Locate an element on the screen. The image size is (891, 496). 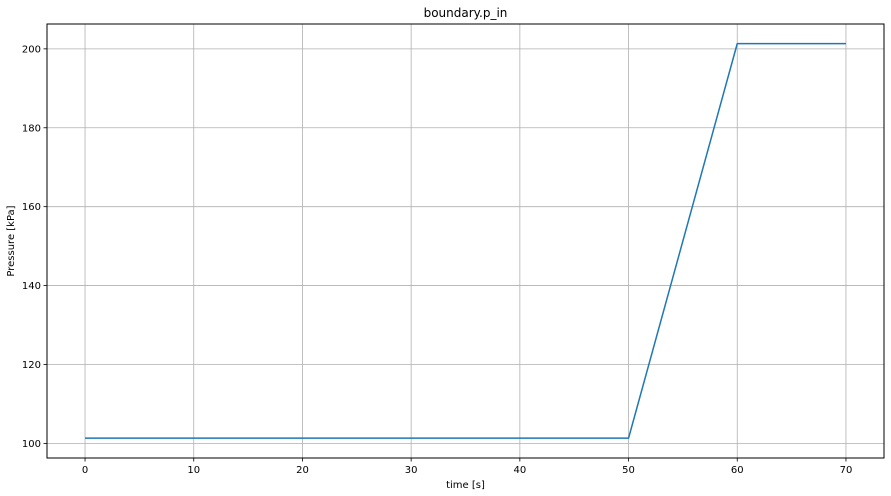
x-axis-label: time [s] is located at coordinates (465, 485).